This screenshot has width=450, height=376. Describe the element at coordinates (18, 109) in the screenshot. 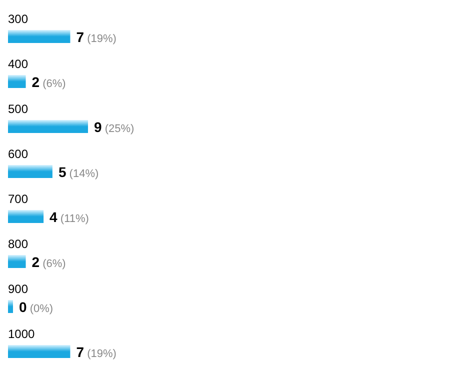

I see `y-tick-label: 500` at that location.